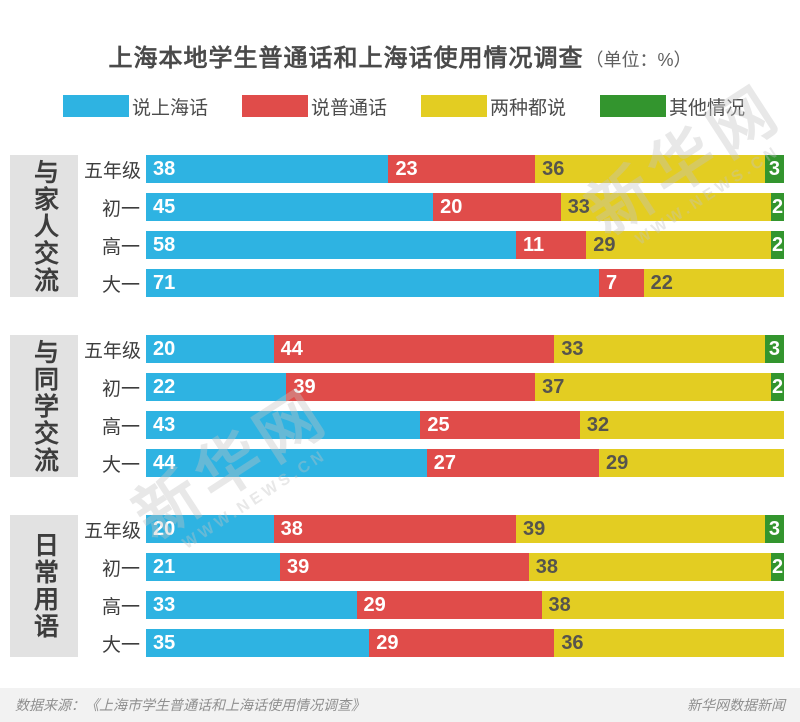 The height and width of the screenshot is (722, 800). I want to click on bar-row: 初一 21 39 38 2, so click(434, 567).